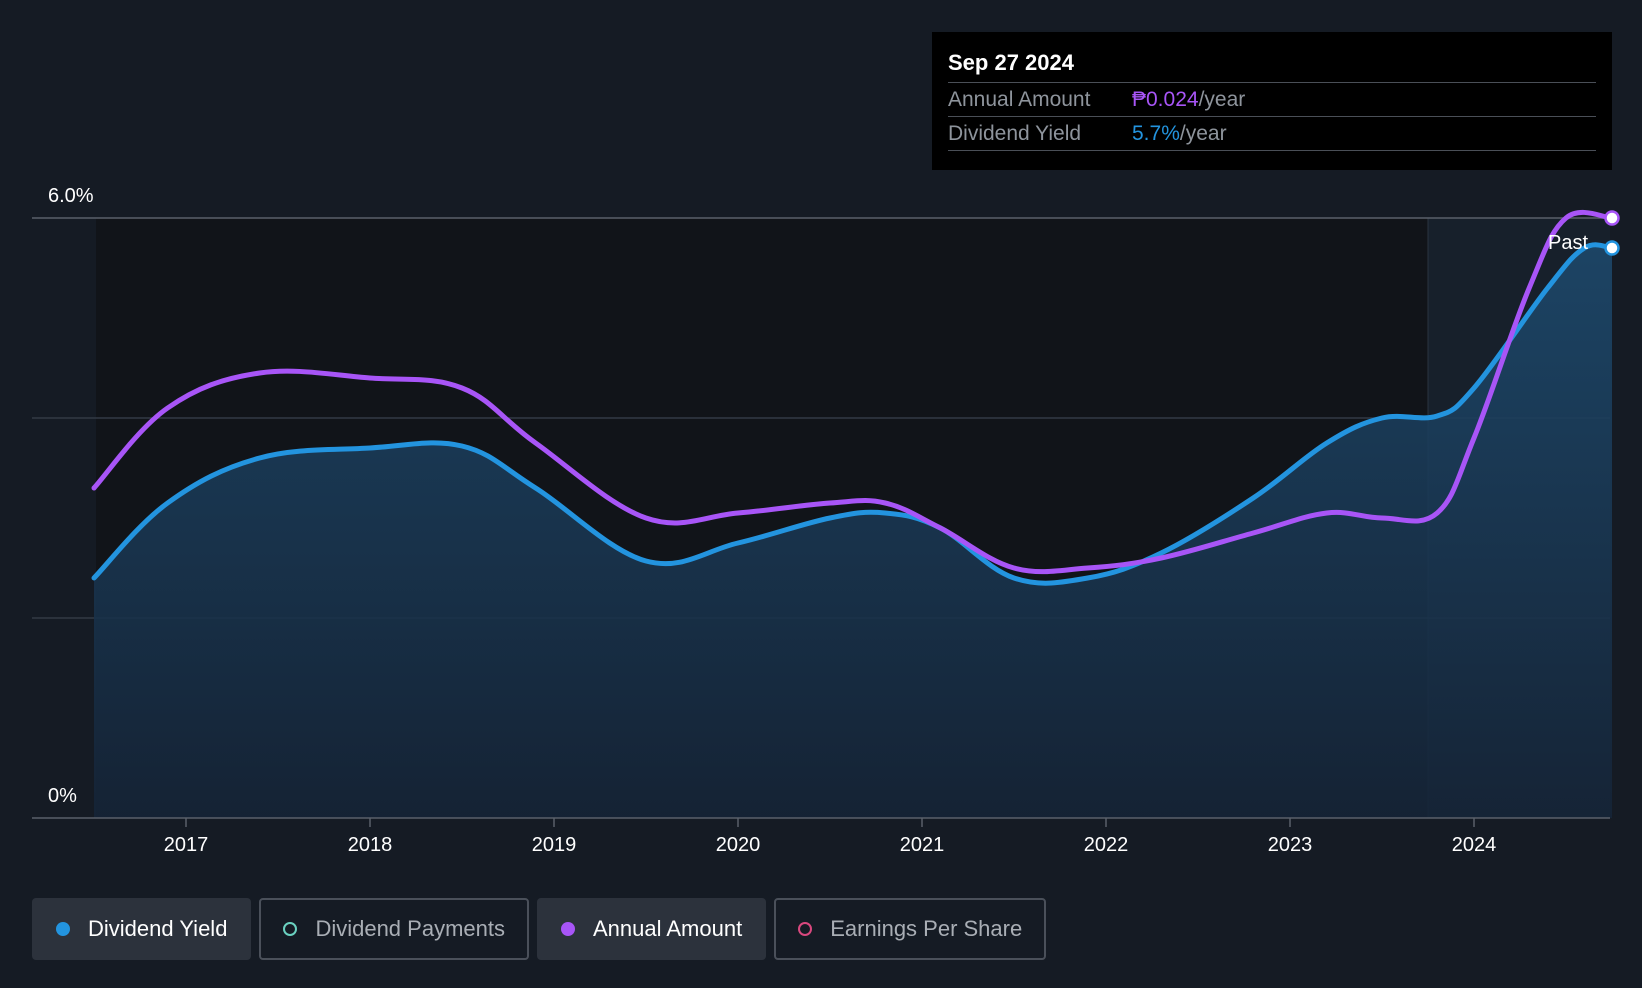 This screenshot has height=988, width=1642. What do you see at coordinates (71, 196) in the screenshot?
I see `y-axis-label-max: 6.0%` at bounding box center [71, 196].